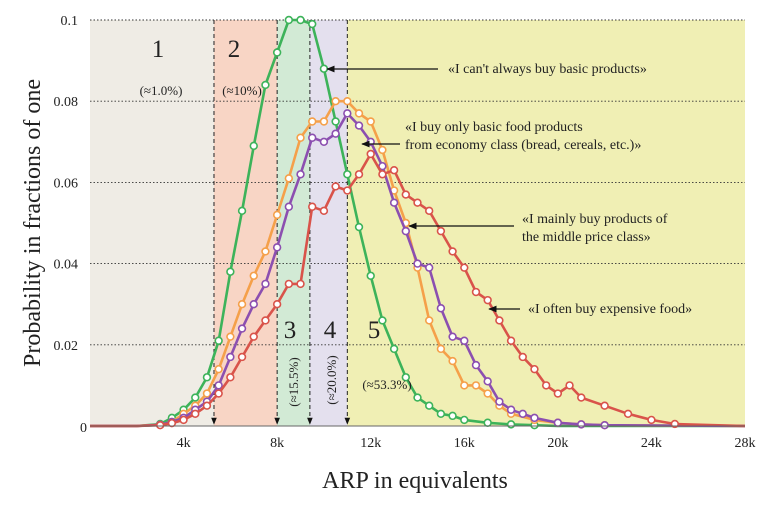 This screenshot has width=763, height=505. I want to click on x-axis-label: ARP in equivalents, so click(415, 481).